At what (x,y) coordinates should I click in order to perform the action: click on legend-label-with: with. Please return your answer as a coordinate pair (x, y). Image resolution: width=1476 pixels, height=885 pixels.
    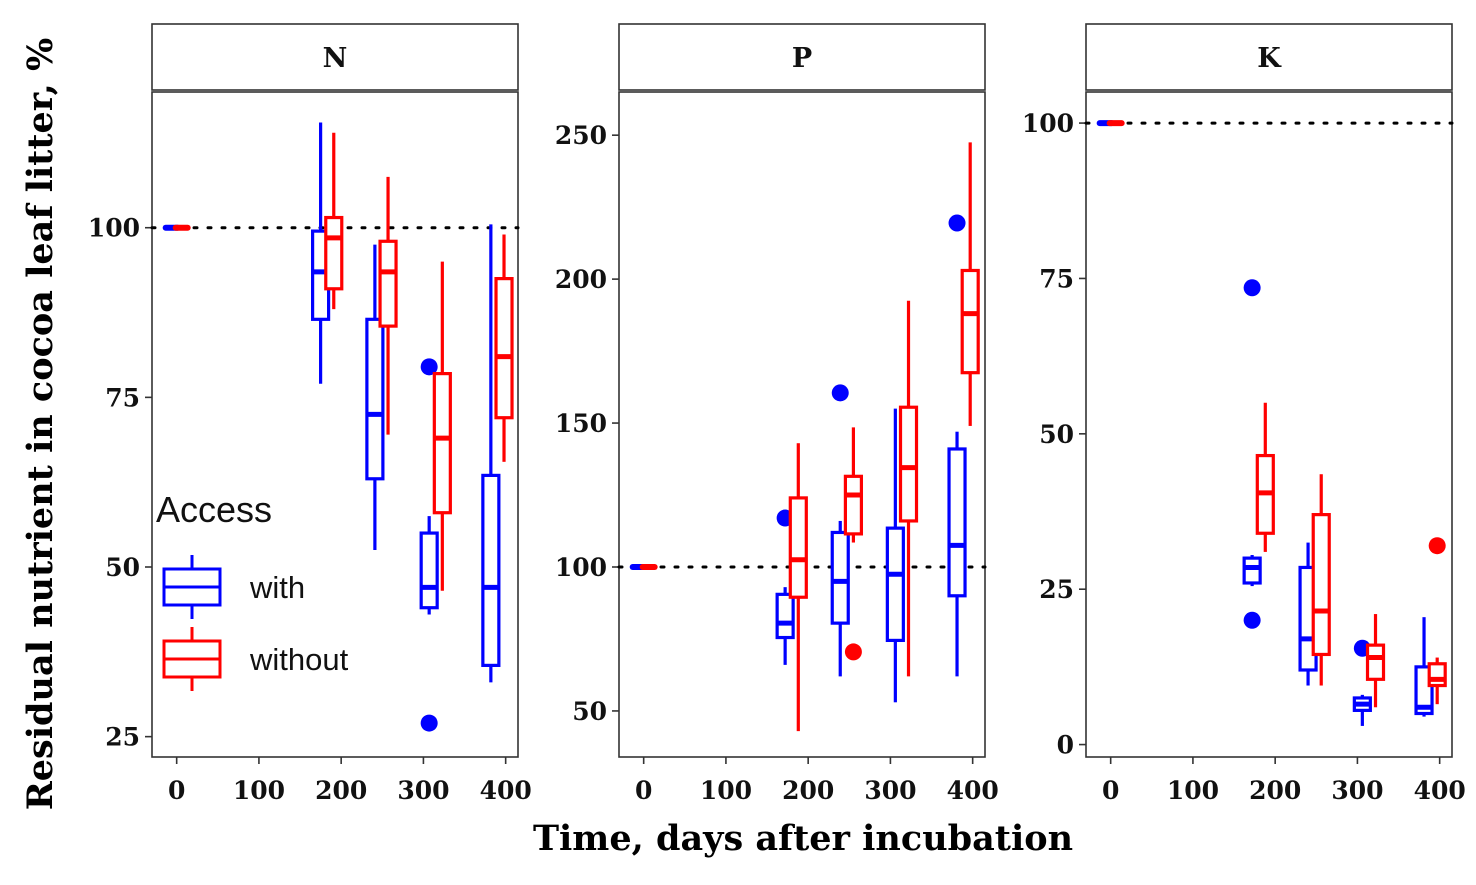
    Looking at the image, I should click on (277, 587).